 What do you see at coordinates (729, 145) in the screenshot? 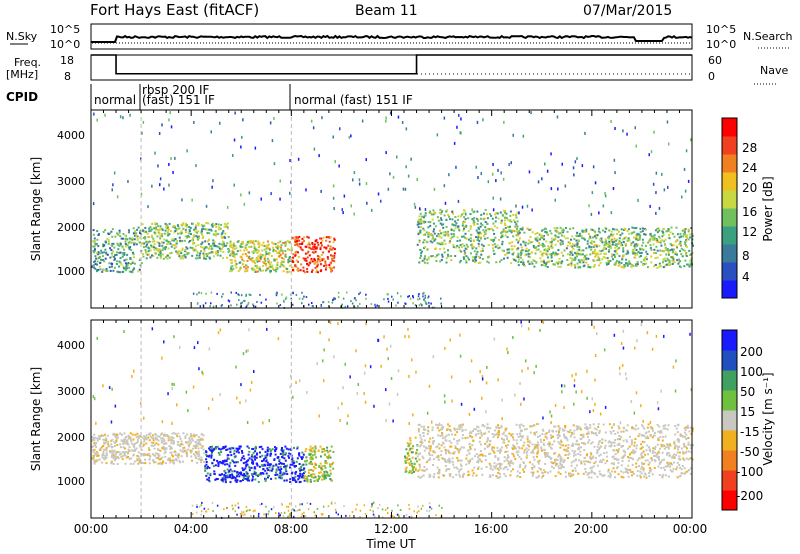
I see `power-colorbar-swatch` at bounding box center [729, 145].